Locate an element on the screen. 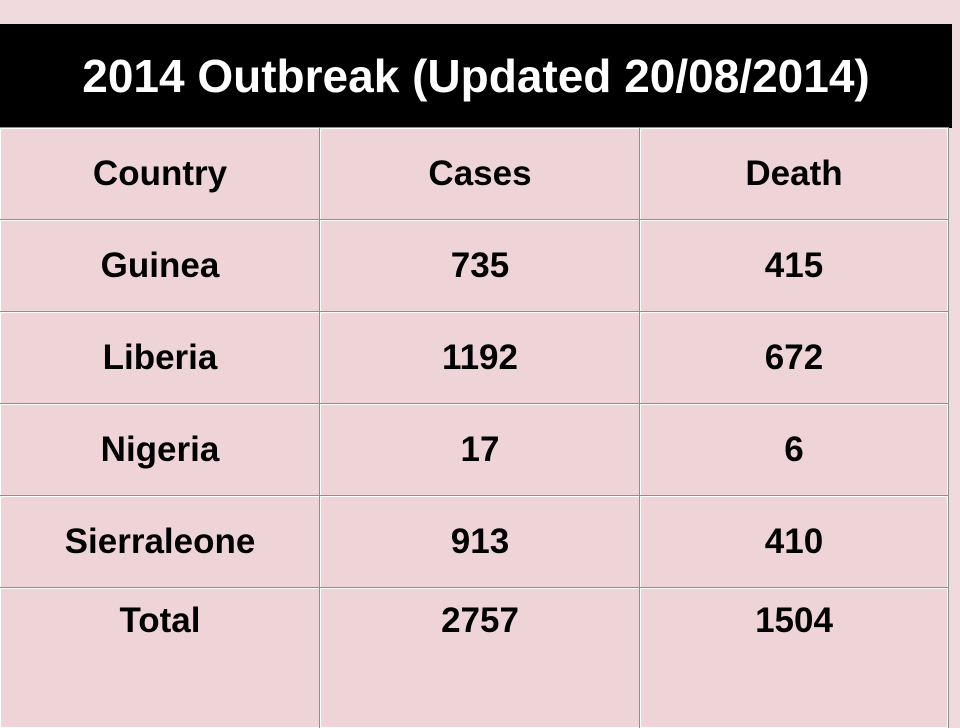 The height and width of the screenshot is (728, 960). table-cell: 672 is located at coordinates (794, 358).